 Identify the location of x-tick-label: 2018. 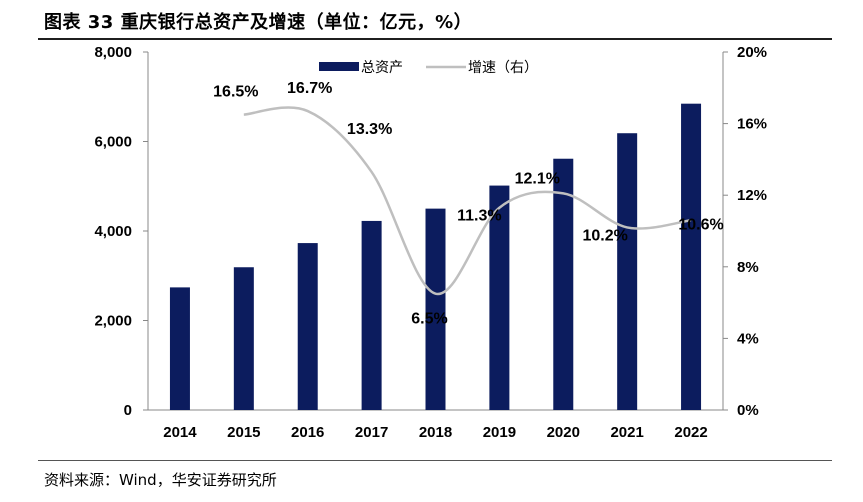
(435, 432).